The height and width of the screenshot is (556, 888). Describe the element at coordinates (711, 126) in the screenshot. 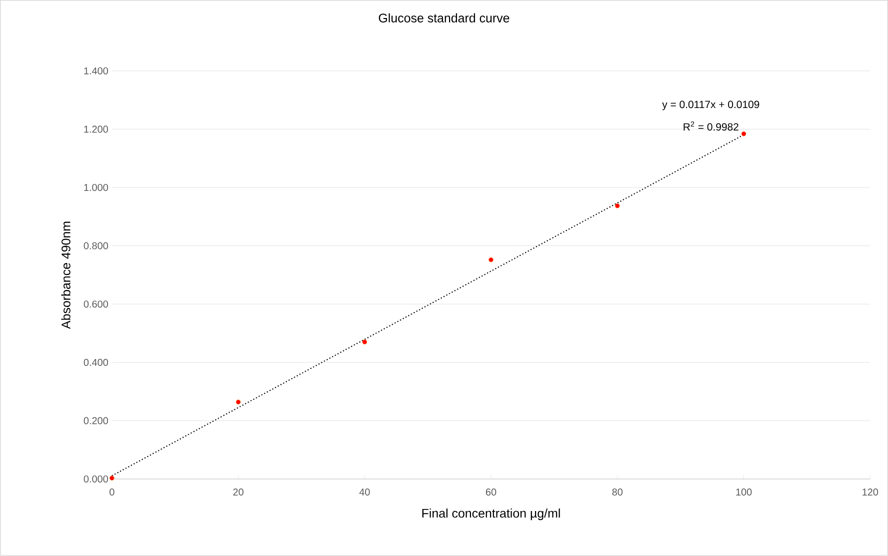

I see `annotation: R$^{2}$ = 0.9982` at that location.